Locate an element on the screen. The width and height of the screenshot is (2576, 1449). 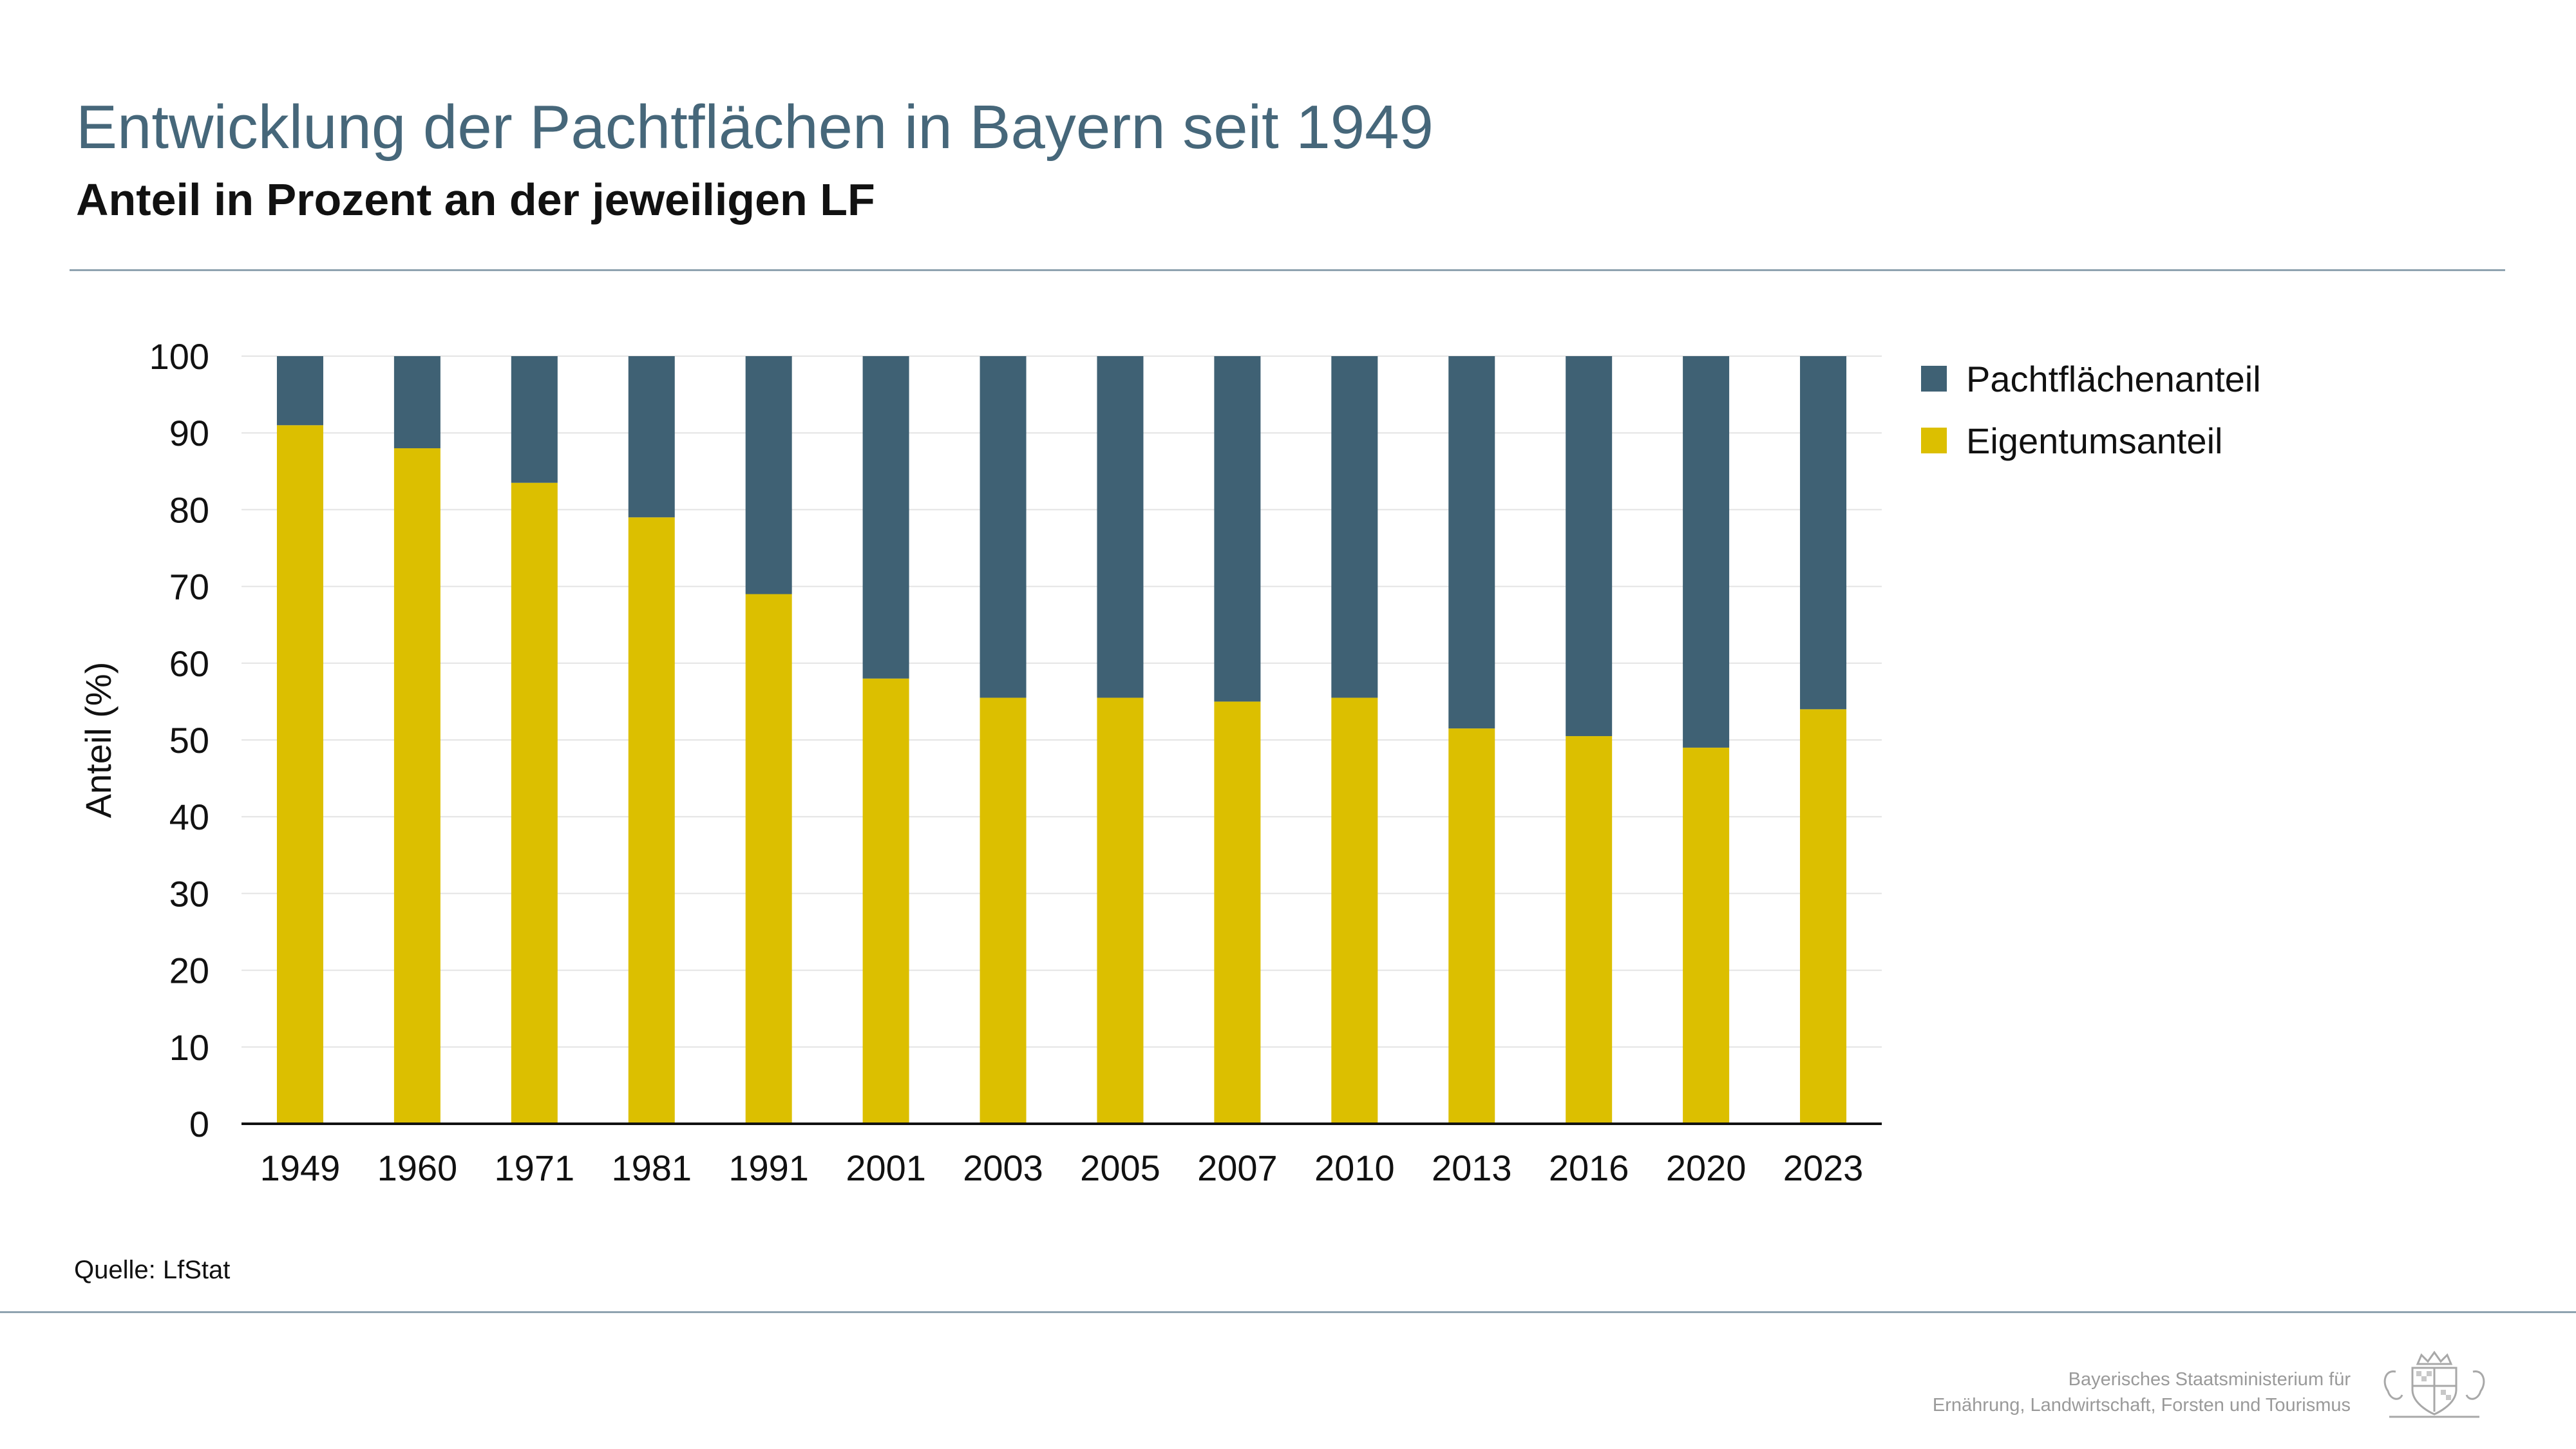
bar-pacht-2007 is located at coordinates (1237, 529).